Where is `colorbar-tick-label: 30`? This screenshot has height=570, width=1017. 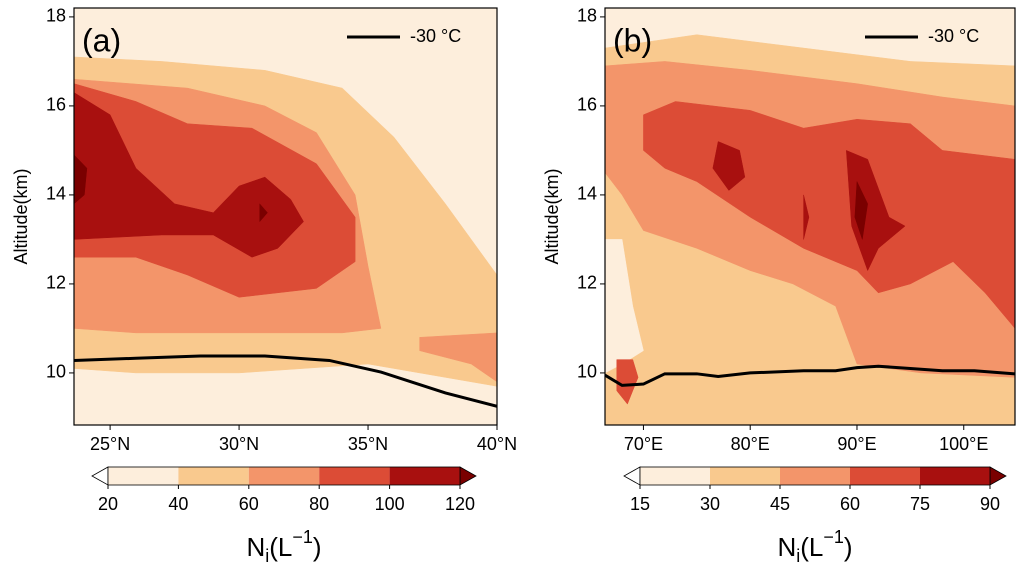 colorbar-tick-label: 30 is located at coordinates (710, 504).